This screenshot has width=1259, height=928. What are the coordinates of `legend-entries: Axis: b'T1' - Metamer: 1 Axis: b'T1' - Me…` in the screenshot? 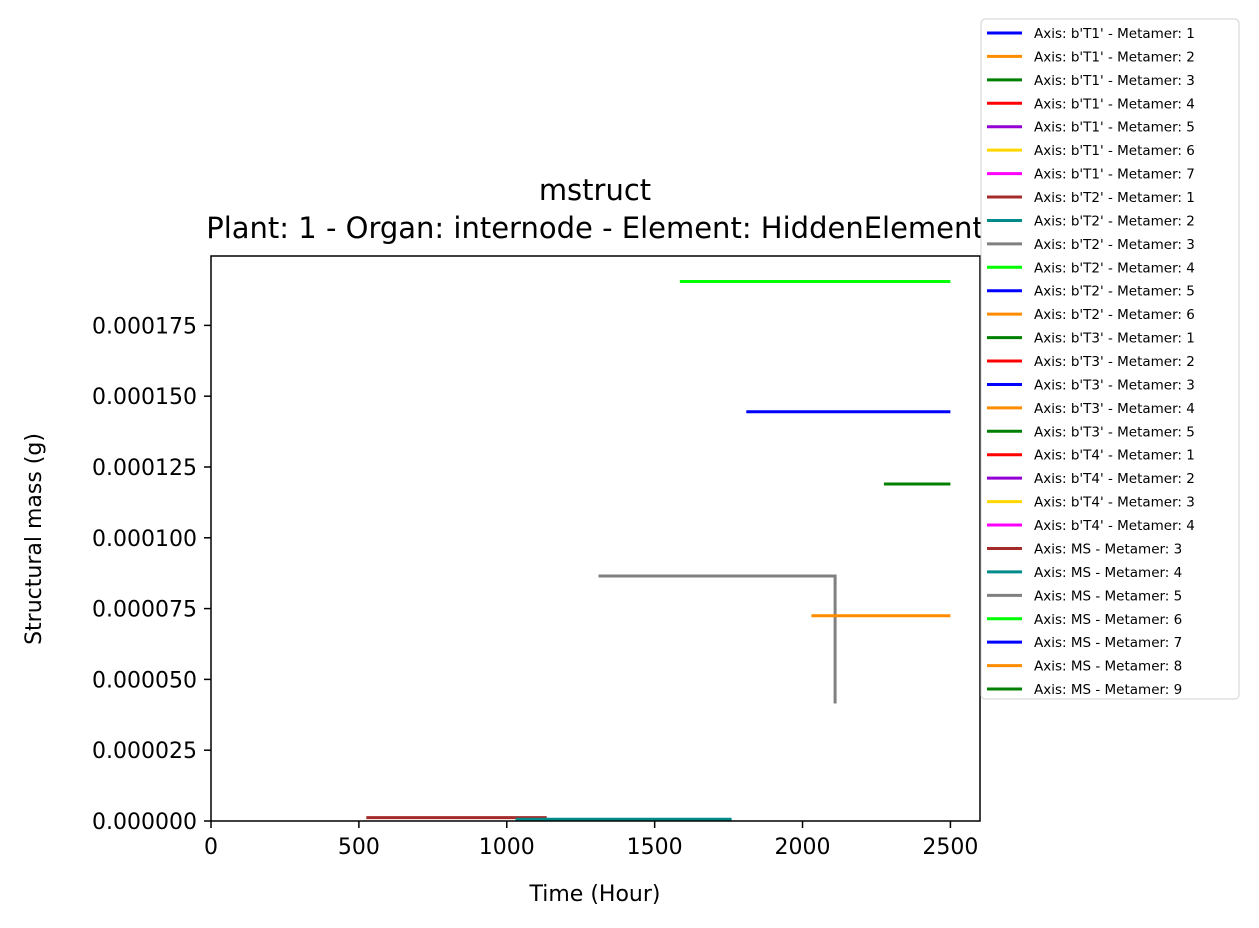 It's located at (1091, 362).